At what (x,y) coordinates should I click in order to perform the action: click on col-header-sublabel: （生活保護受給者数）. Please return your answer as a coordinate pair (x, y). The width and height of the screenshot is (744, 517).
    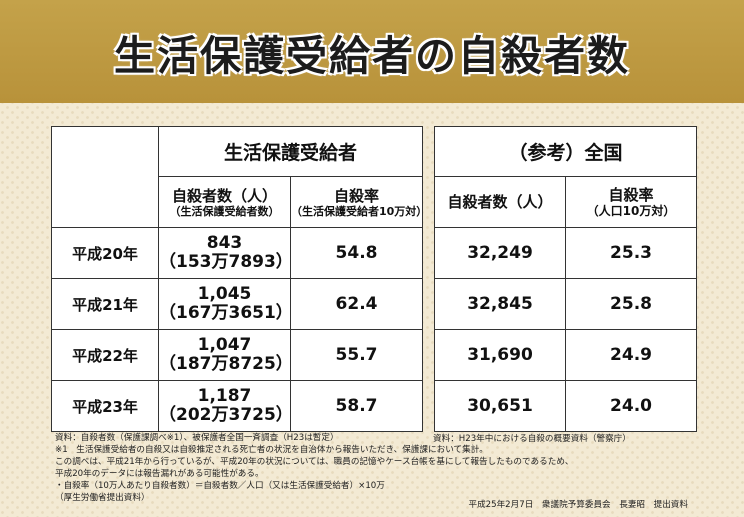
    Looking at the image, I should click on (224, 211).